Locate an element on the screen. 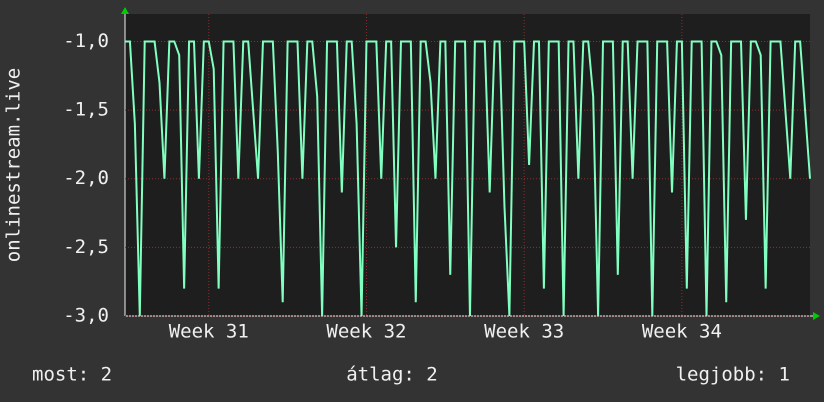 Image resolution: width=824 pixels, height=402 pixels. x-tick-label: Week 33 is located at coordinates (524, 332).